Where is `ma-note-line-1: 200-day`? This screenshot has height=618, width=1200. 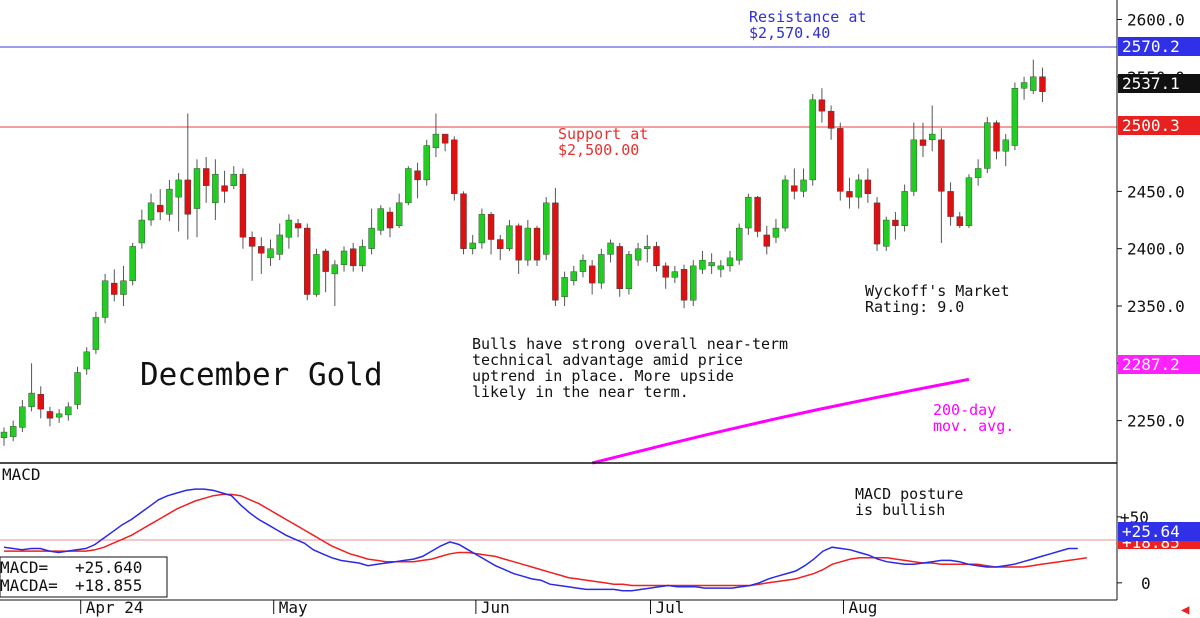
ma-note-line-1: 200-day is located at coordinates (964, 410).